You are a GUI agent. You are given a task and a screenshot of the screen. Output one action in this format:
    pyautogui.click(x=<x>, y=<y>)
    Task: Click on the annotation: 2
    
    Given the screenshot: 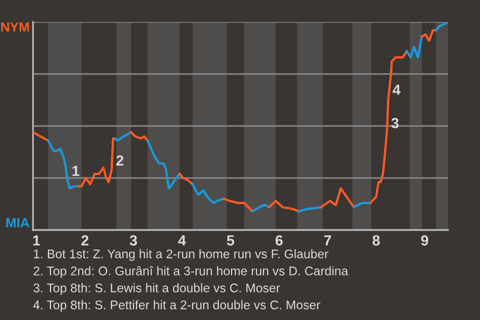 What is the action you would take?
    pyautogui.click(x=120, y=160)
    